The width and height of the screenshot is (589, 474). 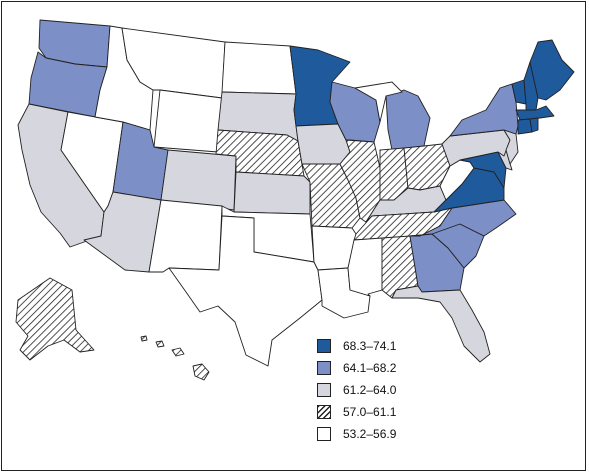 What do you see at coordinates (55, 319) in the screenshot?
I see `state-alaska` at bounding box center [55, 319].